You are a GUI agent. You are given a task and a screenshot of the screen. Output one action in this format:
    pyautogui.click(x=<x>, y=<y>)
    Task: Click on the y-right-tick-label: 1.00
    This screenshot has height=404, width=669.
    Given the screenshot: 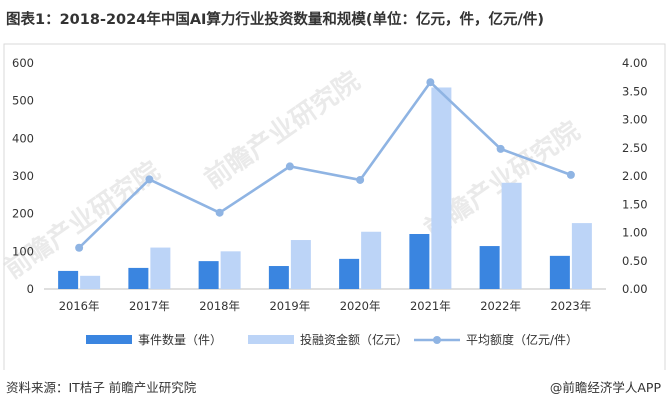 What is the action you would take?
    pyautogui.click(x=635, y=233)
    